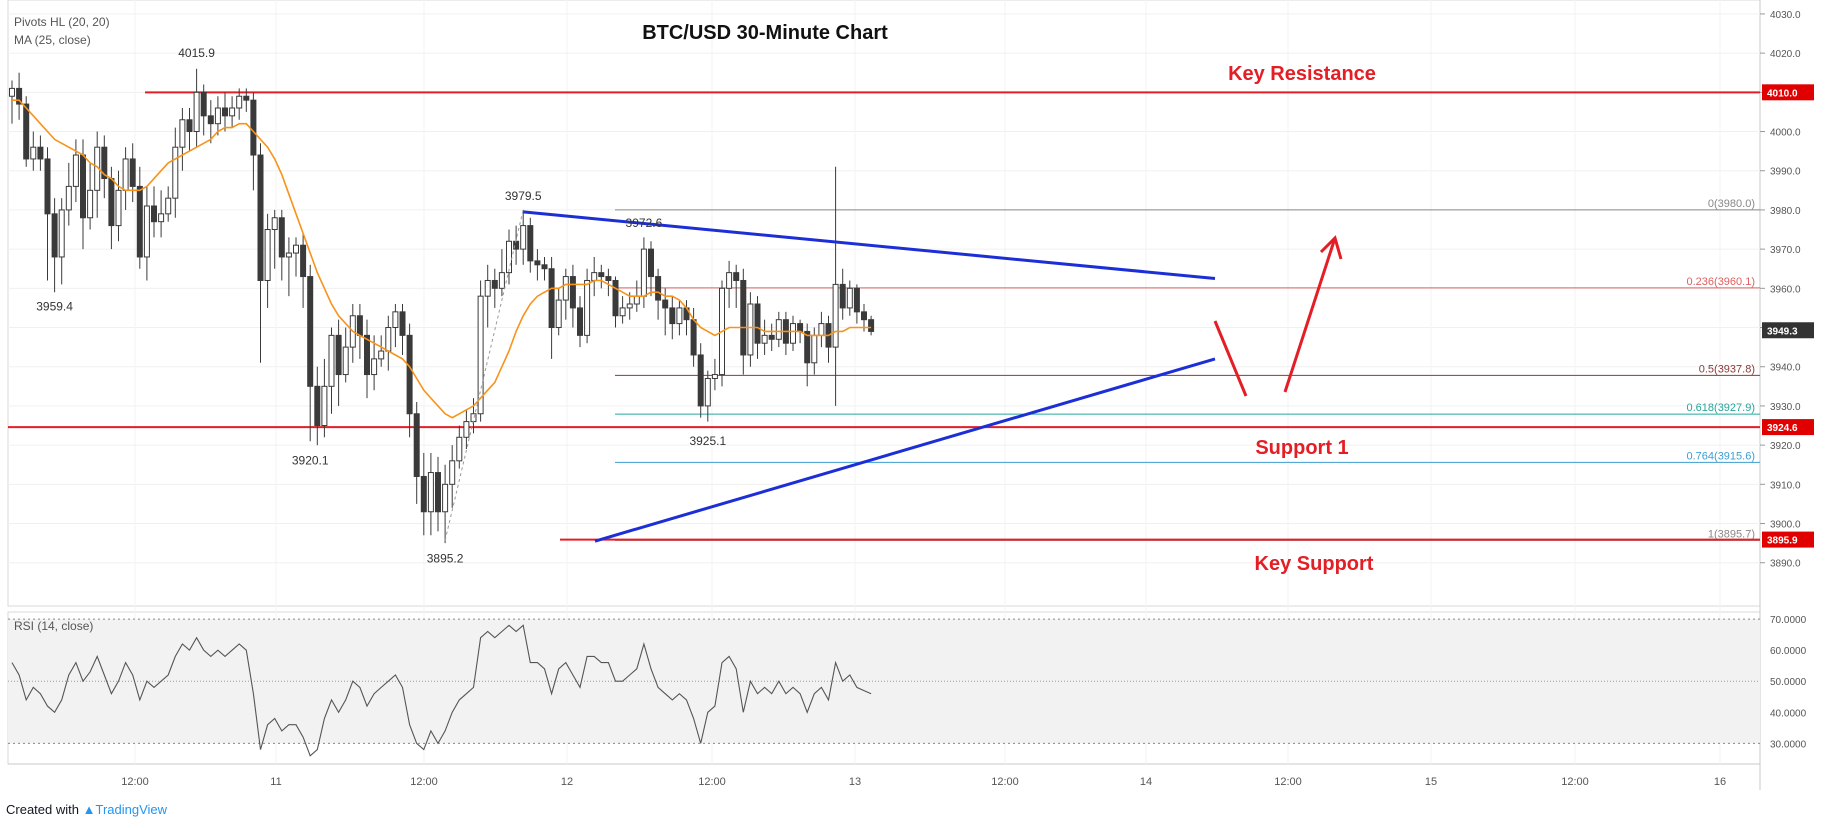  I want to click on price-tag-label: 3949.3, so click(1782, 331).